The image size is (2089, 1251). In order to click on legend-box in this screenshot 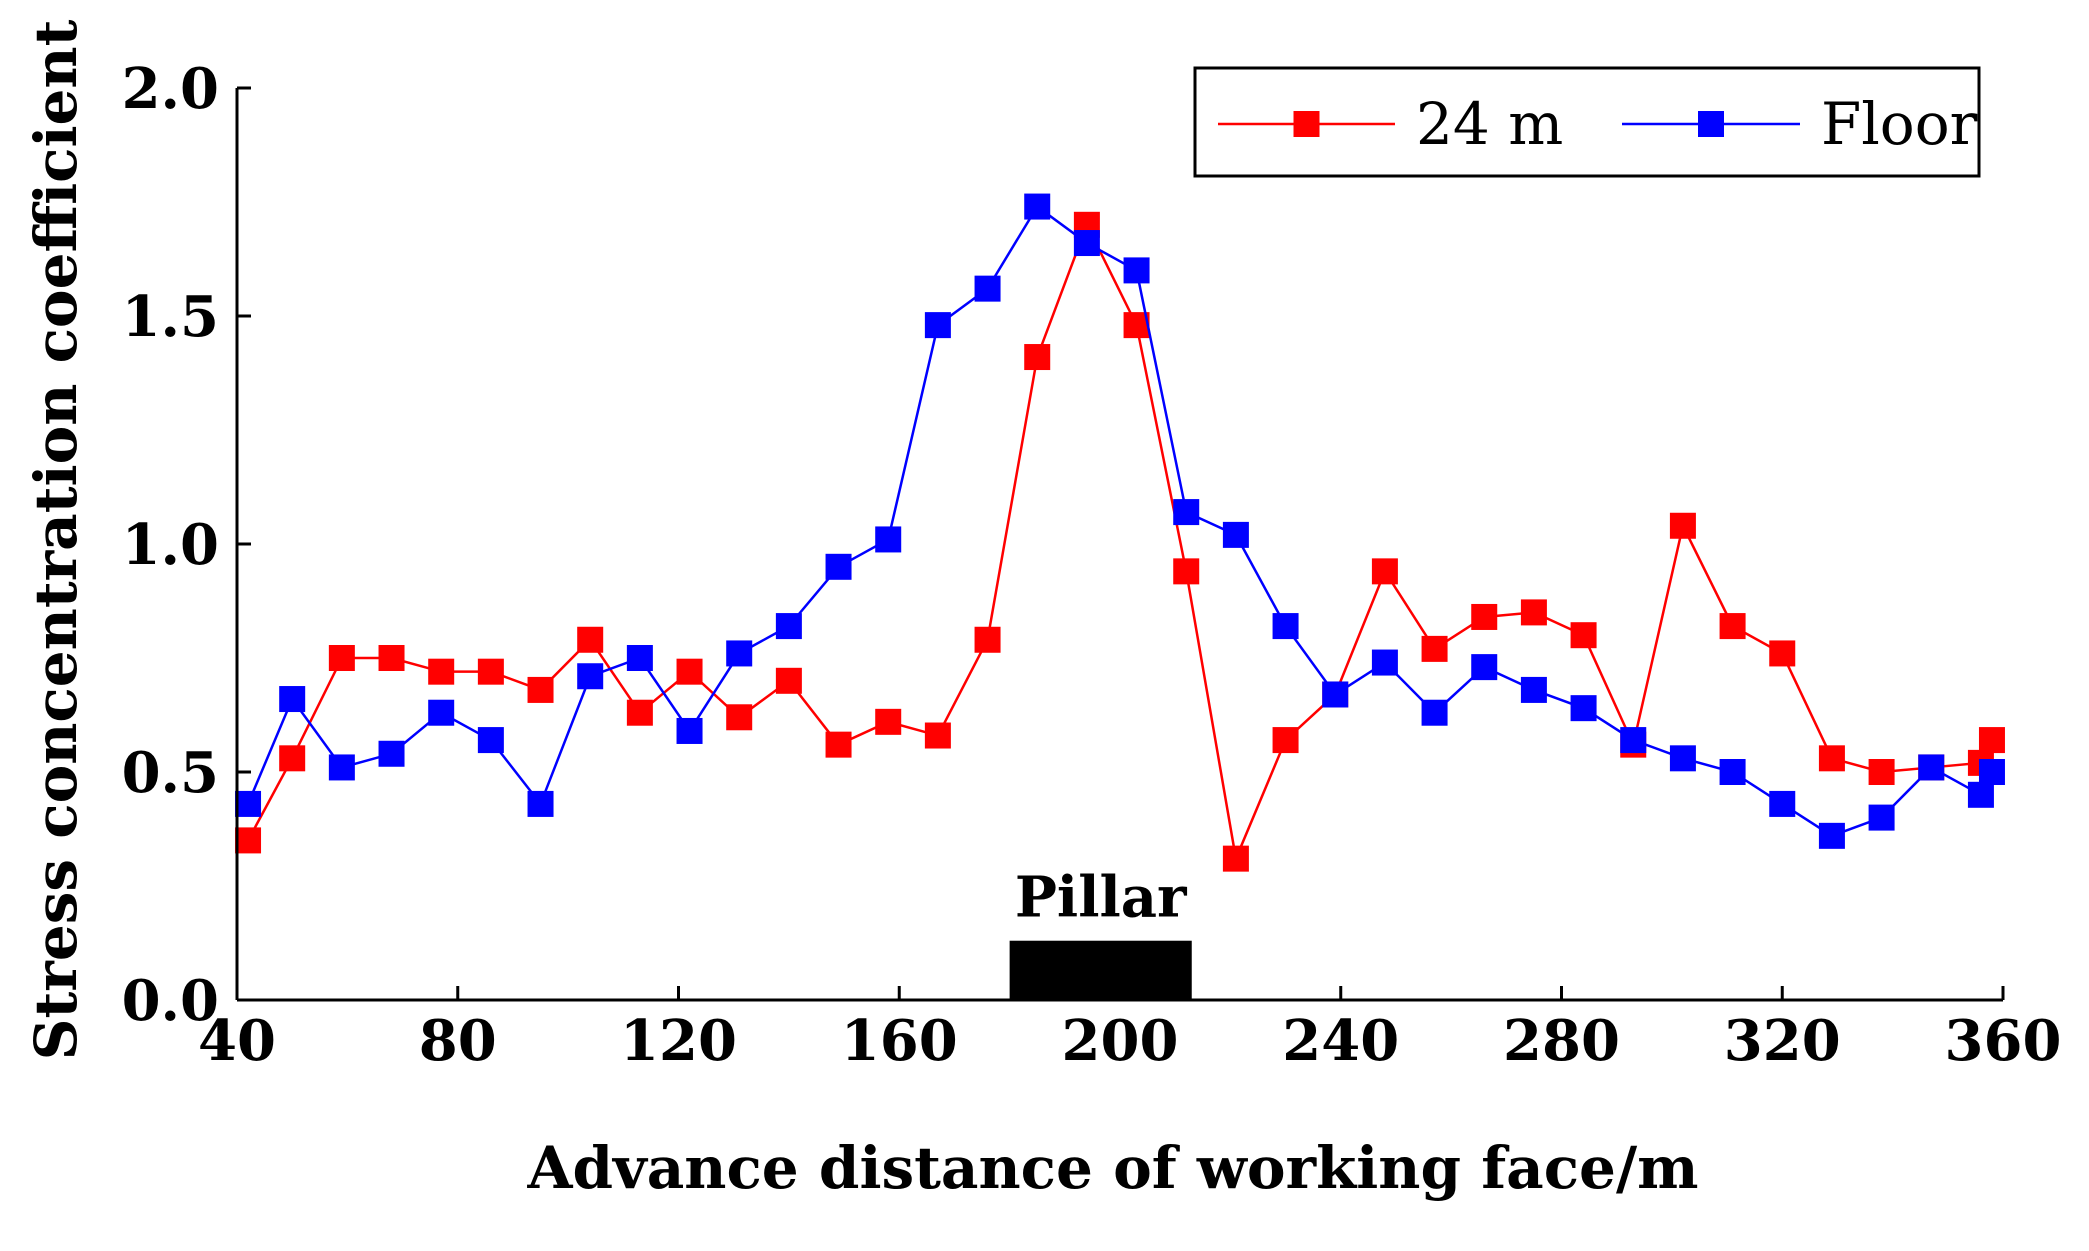, I will do `click(1587, 122)`.